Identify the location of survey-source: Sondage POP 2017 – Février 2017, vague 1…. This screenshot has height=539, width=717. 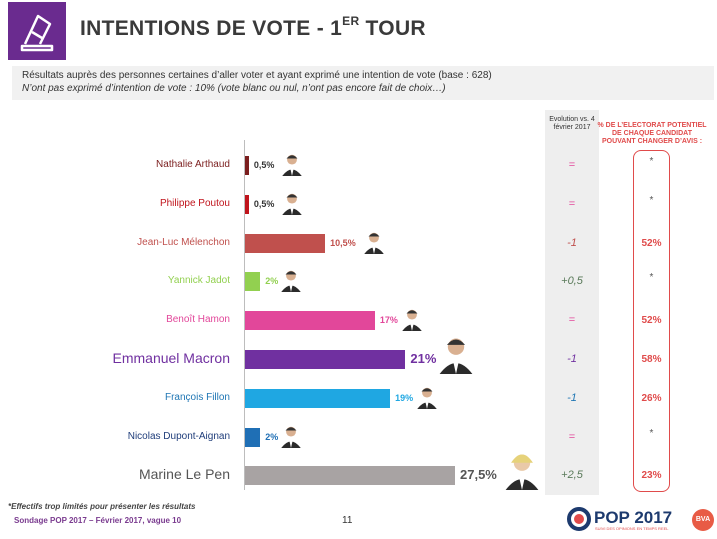
(98, 520).